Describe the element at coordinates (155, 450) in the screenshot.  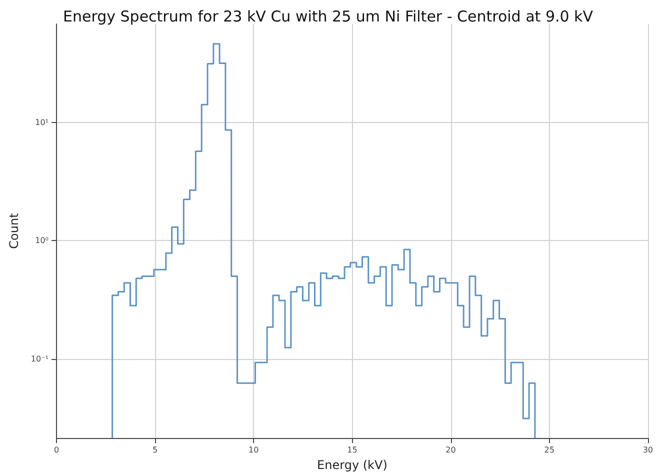
I see `x-tick-label: 5` at that location.